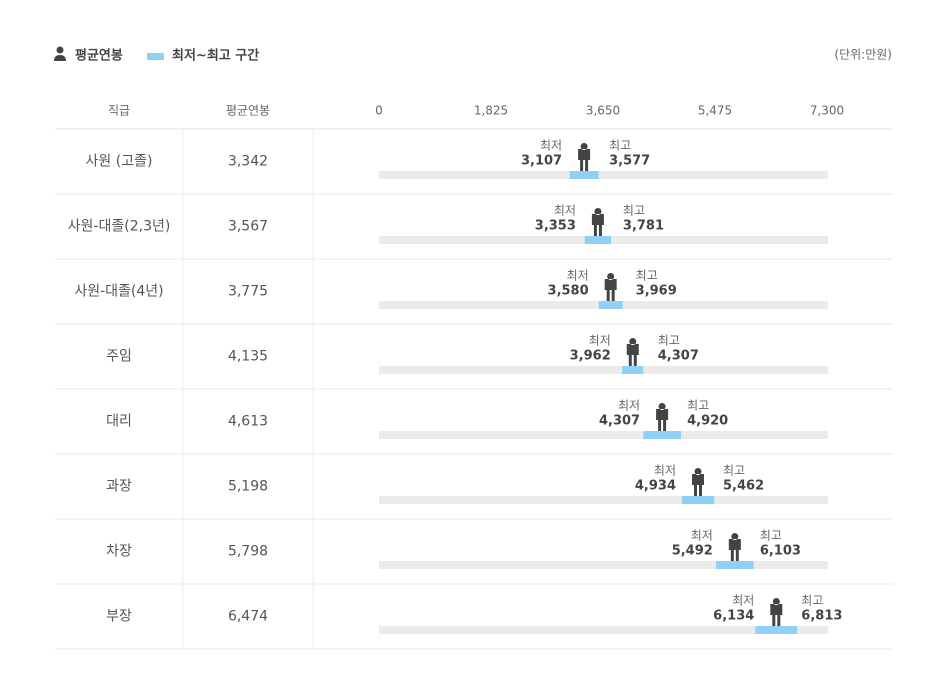  Describe the element at coordinates (248, 552) in the screenshot. I see `average-label: 5,798` at that location.